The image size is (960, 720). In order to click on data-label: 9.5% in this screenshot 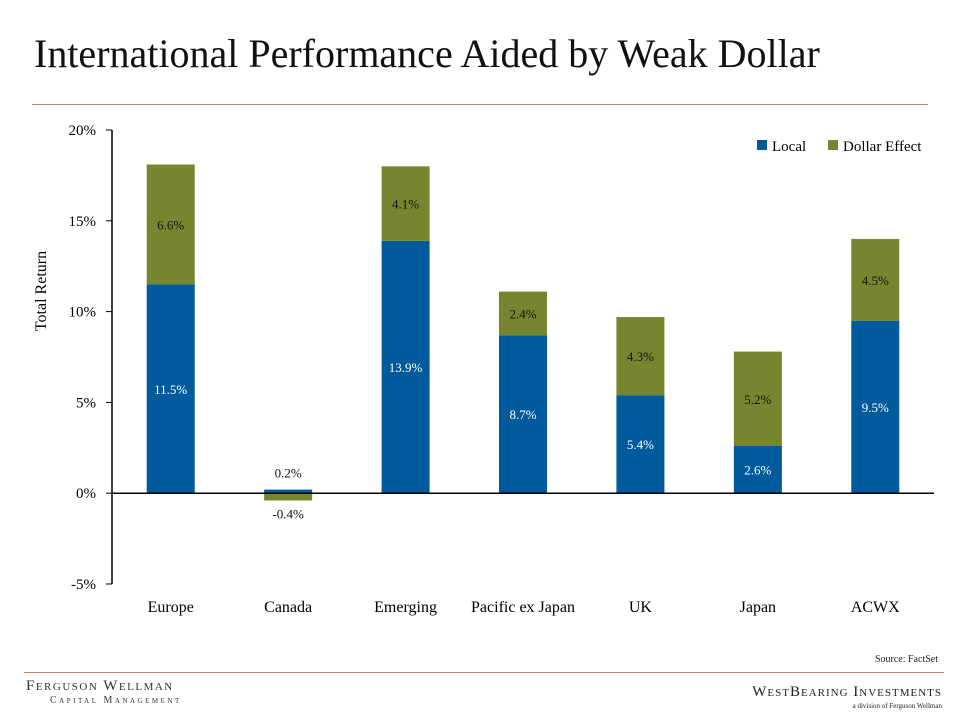, I will do `click(875, 407)`.